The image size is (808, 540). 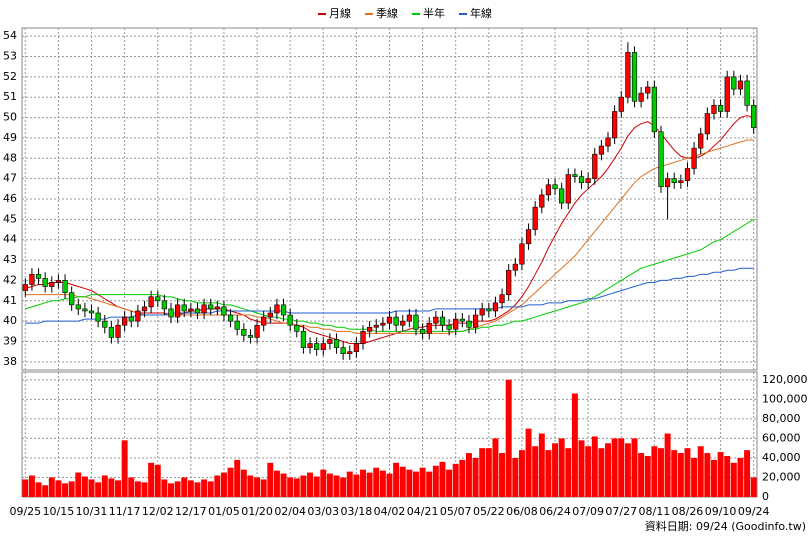 What do you see at coordinates (456, 511) in the screenshot?
I see `x-tick-label: 05/07` at bounding box center [456, 511].